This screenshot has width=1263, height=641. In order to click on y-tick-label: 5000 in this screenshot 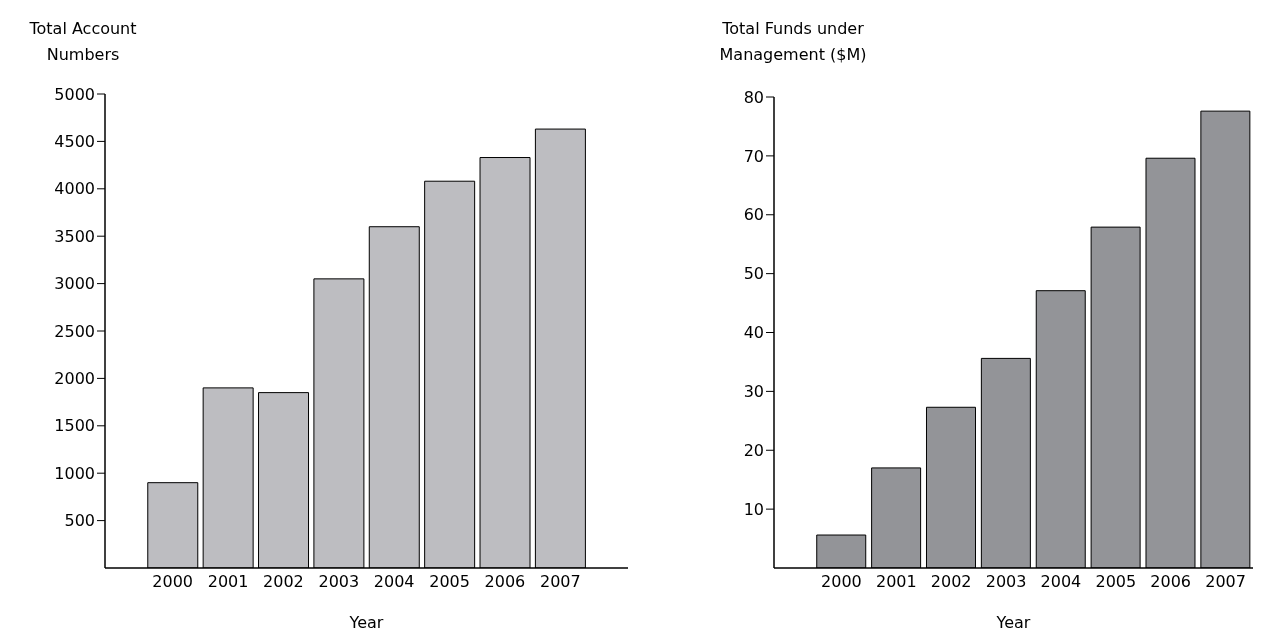, I will do `click(74, 94)`.